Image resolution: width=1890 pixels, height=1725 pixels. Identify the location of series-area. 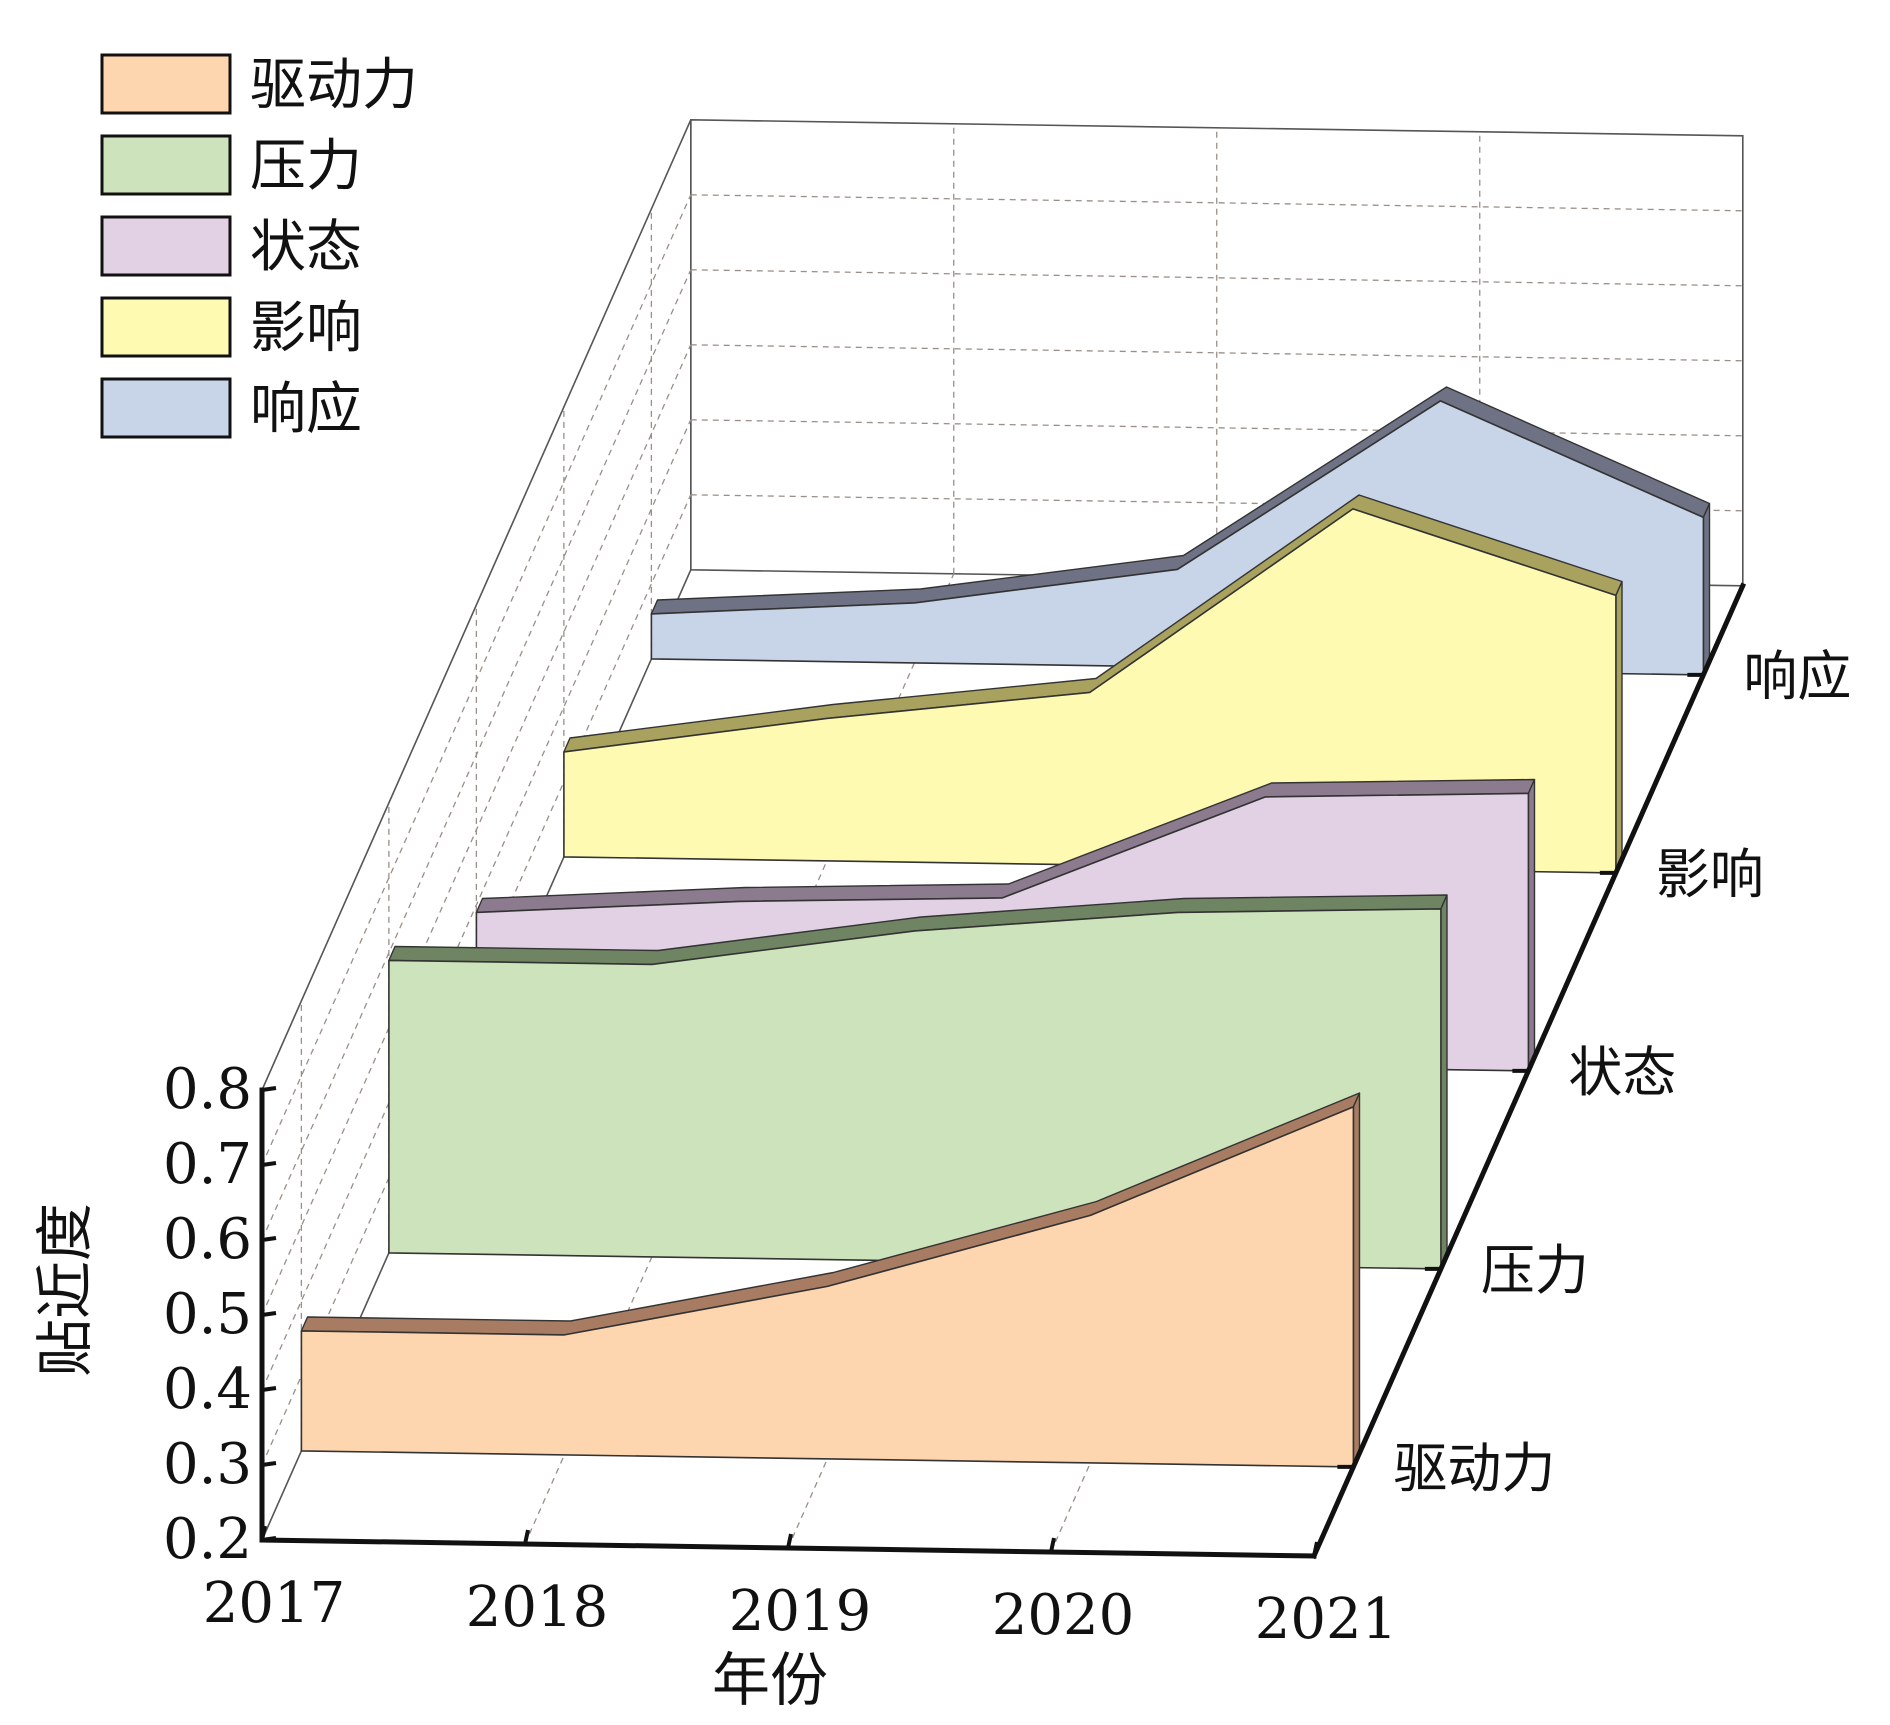
(827, 1287).